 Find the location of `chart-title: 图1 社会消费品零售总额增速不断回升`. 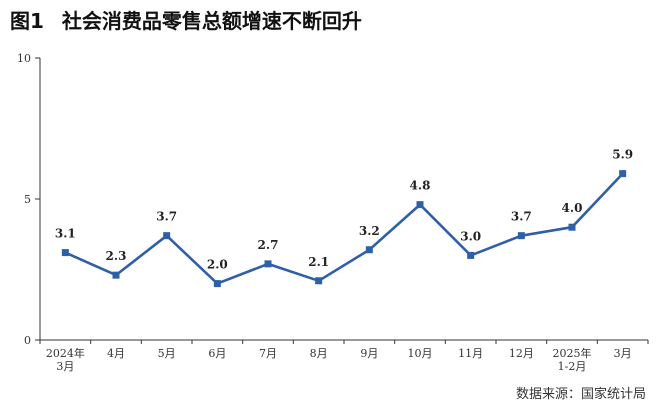

chart-title: 图1 社会消费品零售总额增速不断回升 is located at coordinates (186, 21).